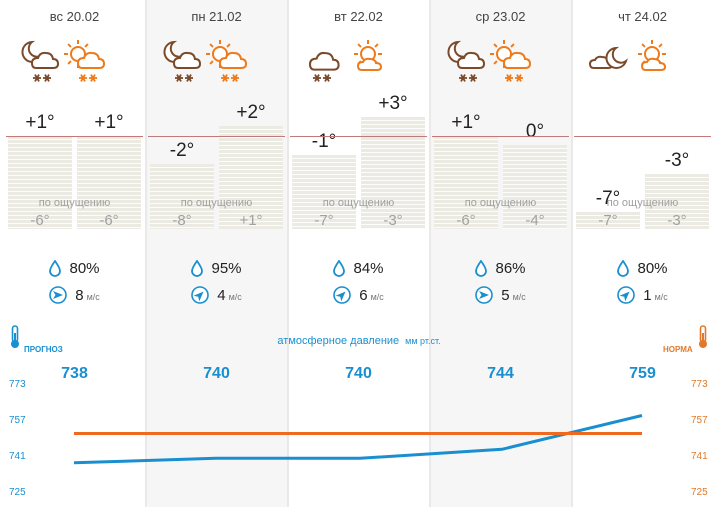 The image size is (718, 507). Describe the element at coordinates (608, 198) in the screenshot. I see `temperature-value: -7°` at that location.